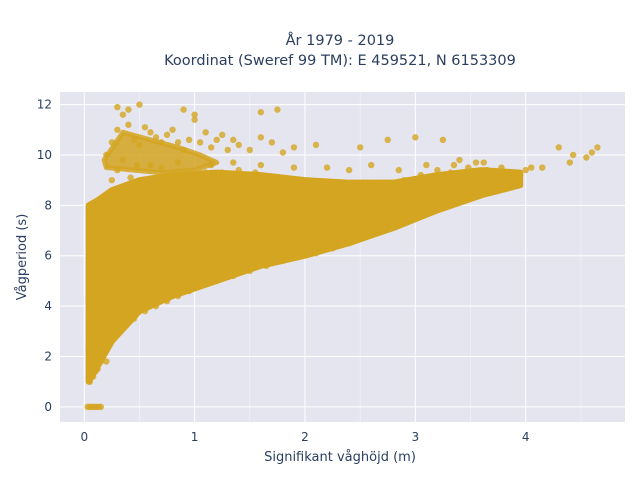 This screenshot has width=640, height=485. Describe the element at coordinates (48, 205) in the screenshot. I see `y-tick-label: 8` at that location.